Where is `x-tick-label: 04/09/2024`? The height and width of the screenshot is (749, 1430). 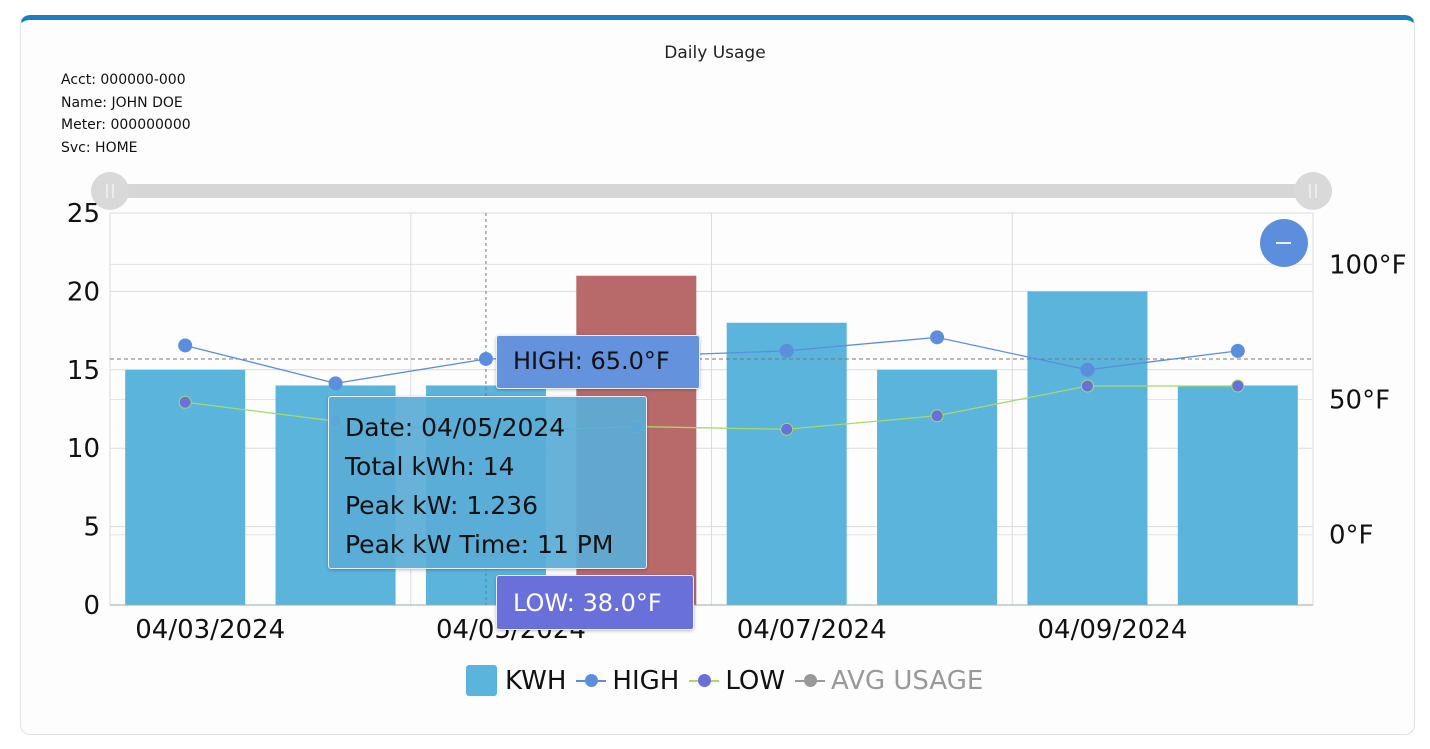 x-tick-label: 04/09/2024 is located at coordinates (1113, 630).